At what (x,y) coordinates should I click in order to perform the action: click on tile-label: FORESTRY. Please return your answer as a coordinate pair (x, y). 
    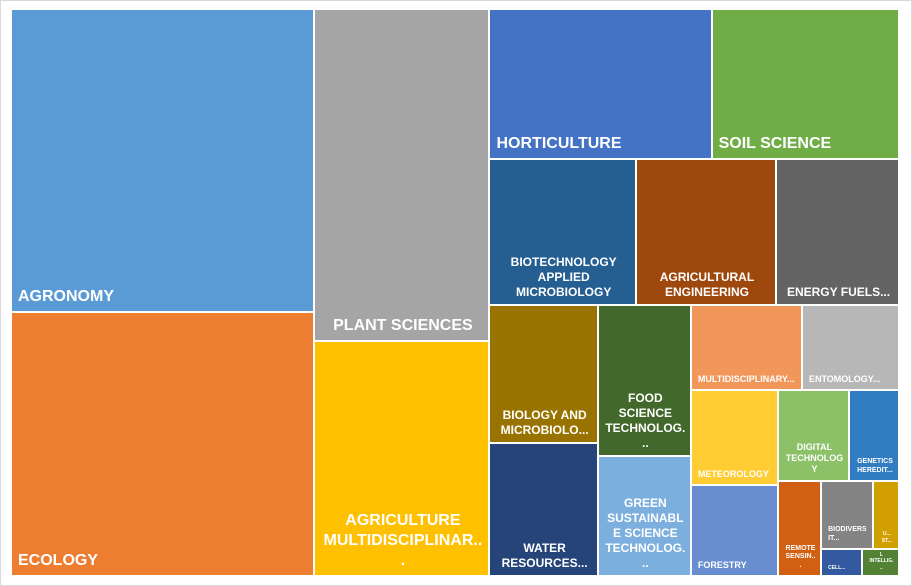
    Looking at the image, I should click on (722, 564).